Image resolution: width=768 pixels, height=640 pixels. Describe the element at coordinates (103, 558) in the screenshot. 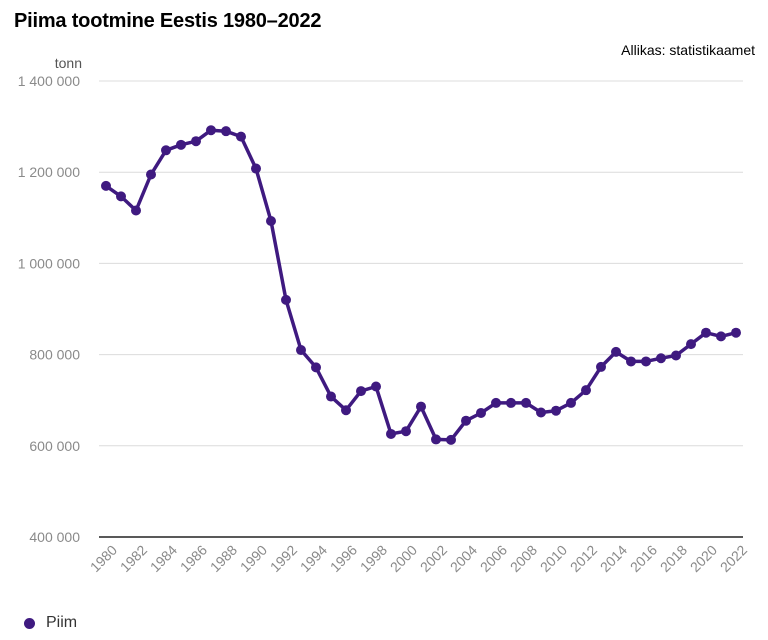

I see `x-tick-label: 1980` at that location.